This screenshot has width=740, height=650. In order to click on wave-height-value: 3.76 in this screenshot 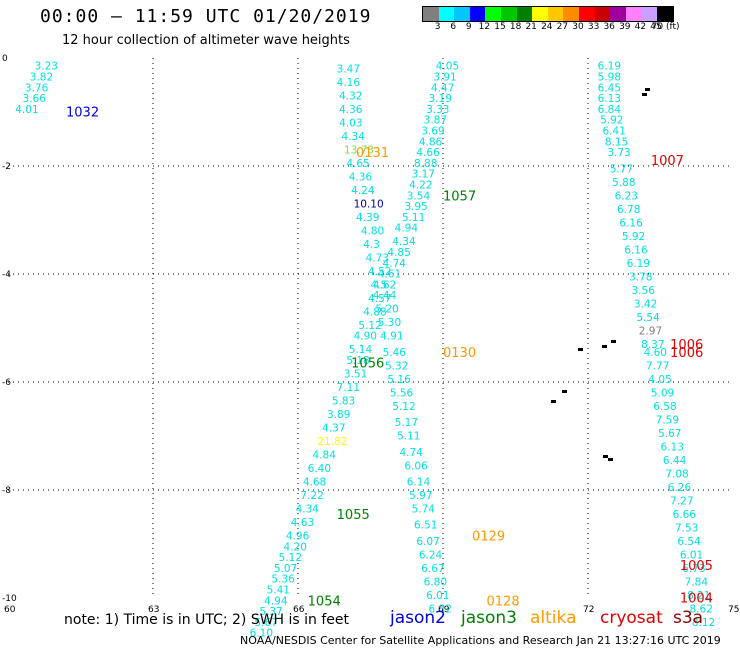, I will do `click(37, 88)`.